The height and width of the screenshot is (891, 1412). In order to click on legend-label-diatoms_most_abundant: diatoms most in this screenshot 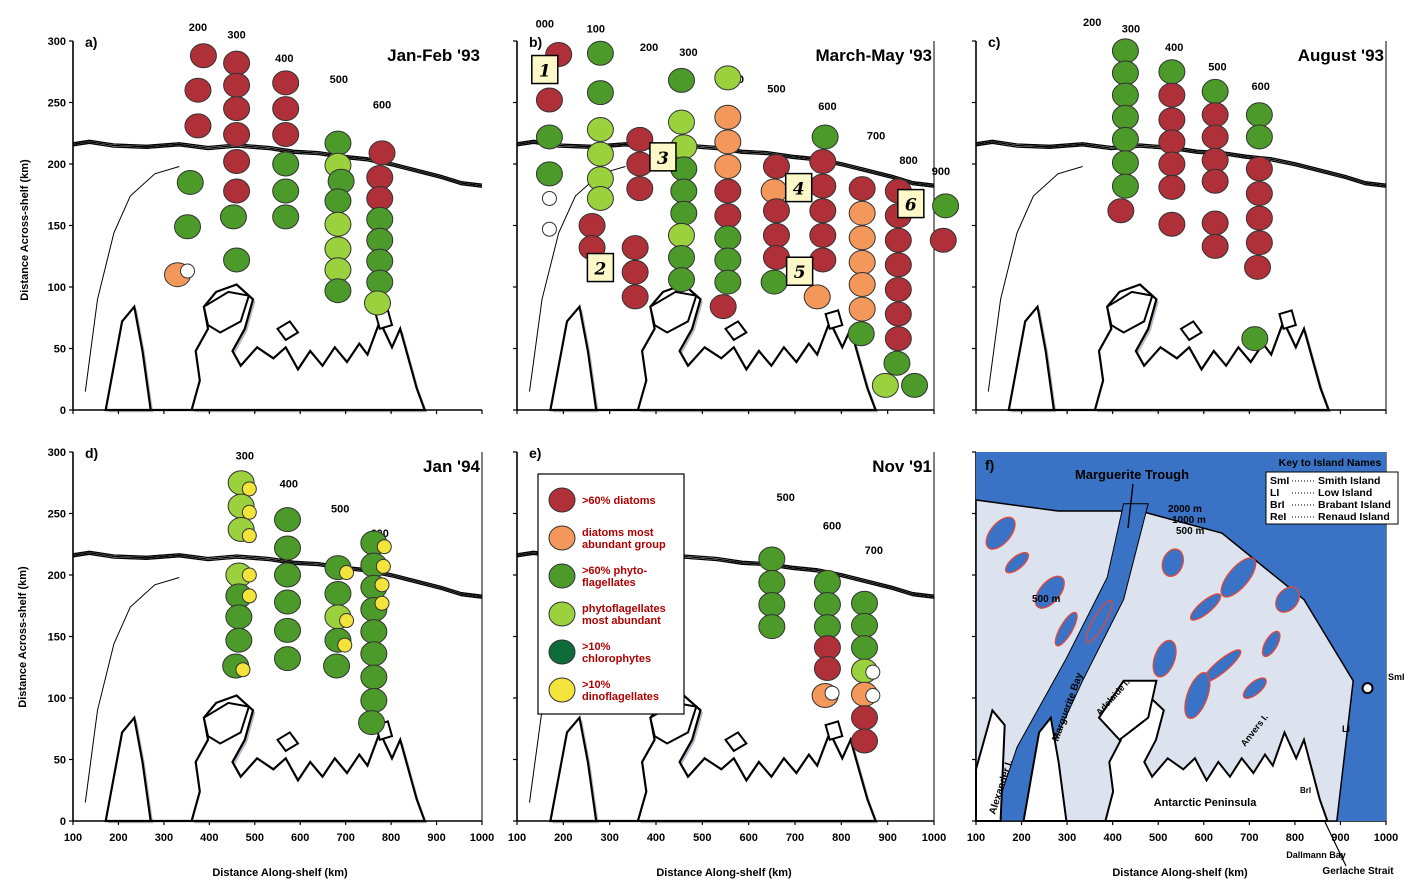, I will do `click(618, 533)`.